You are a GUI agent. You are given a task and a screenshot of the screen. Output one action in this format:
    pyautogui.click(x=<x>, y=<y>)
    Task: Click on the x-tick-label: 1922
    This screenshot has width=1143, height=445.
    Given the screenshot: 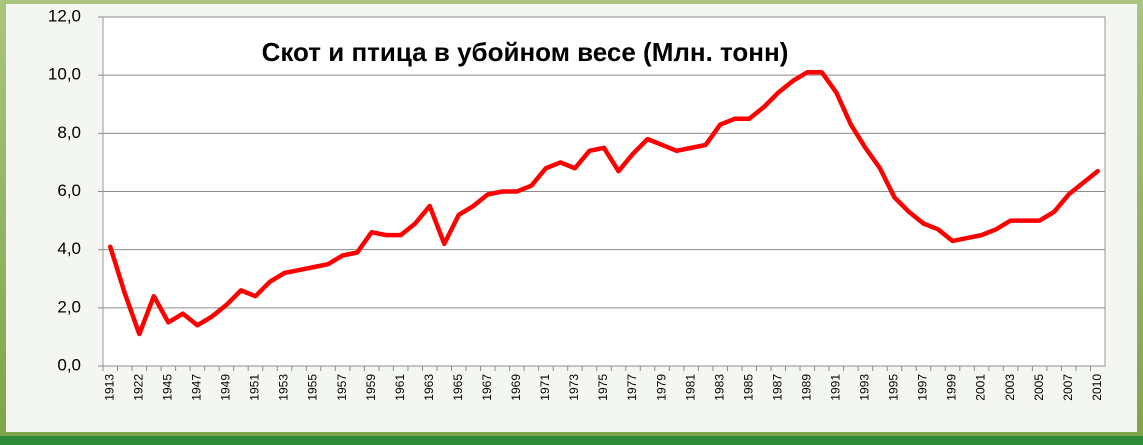 What is the action you would take?
    pyautogui.click(x=138, y=387)
    